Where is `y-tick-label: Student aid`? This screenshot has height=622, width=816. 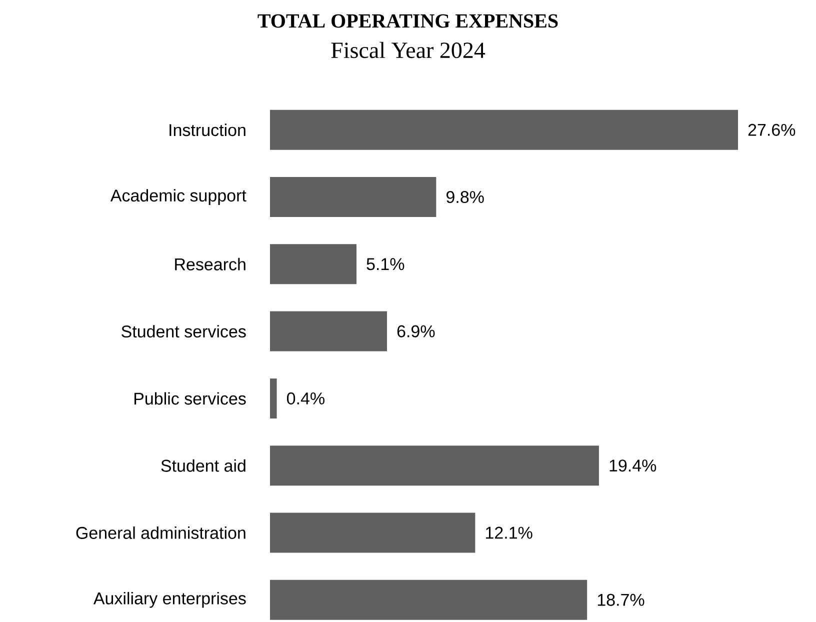
y-tick-label: Student aid is located at coordinates (203, 465).